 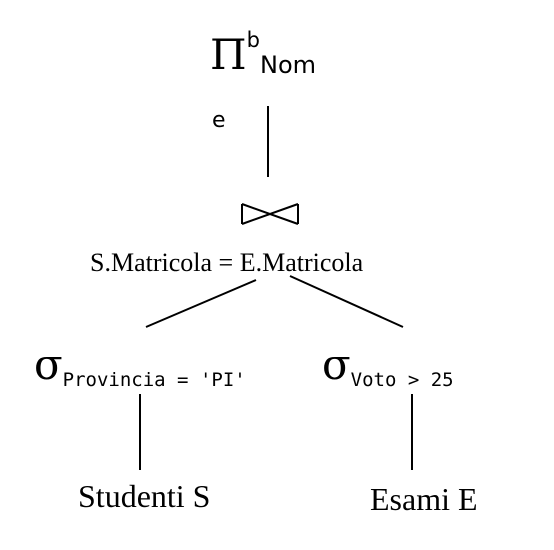 What do you see at coordinates (228, 54) in the screenshot?
I see `projection-symbol: Π` at bounding box center [228, 54].